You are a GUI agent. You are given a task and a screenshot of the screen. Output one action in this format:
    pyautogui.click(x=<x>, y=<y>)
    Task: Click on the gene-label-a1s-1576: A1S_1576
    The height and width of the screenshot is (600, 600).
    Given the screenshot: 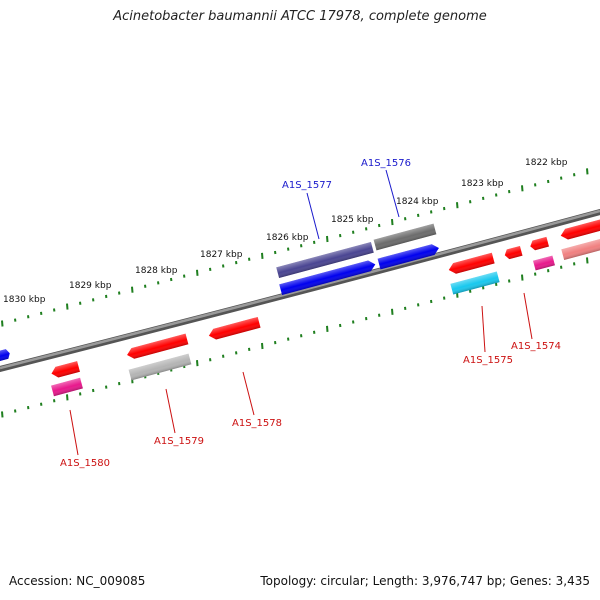 What is the action you would take?
    pyautogui.click(x=386, y=163)
    